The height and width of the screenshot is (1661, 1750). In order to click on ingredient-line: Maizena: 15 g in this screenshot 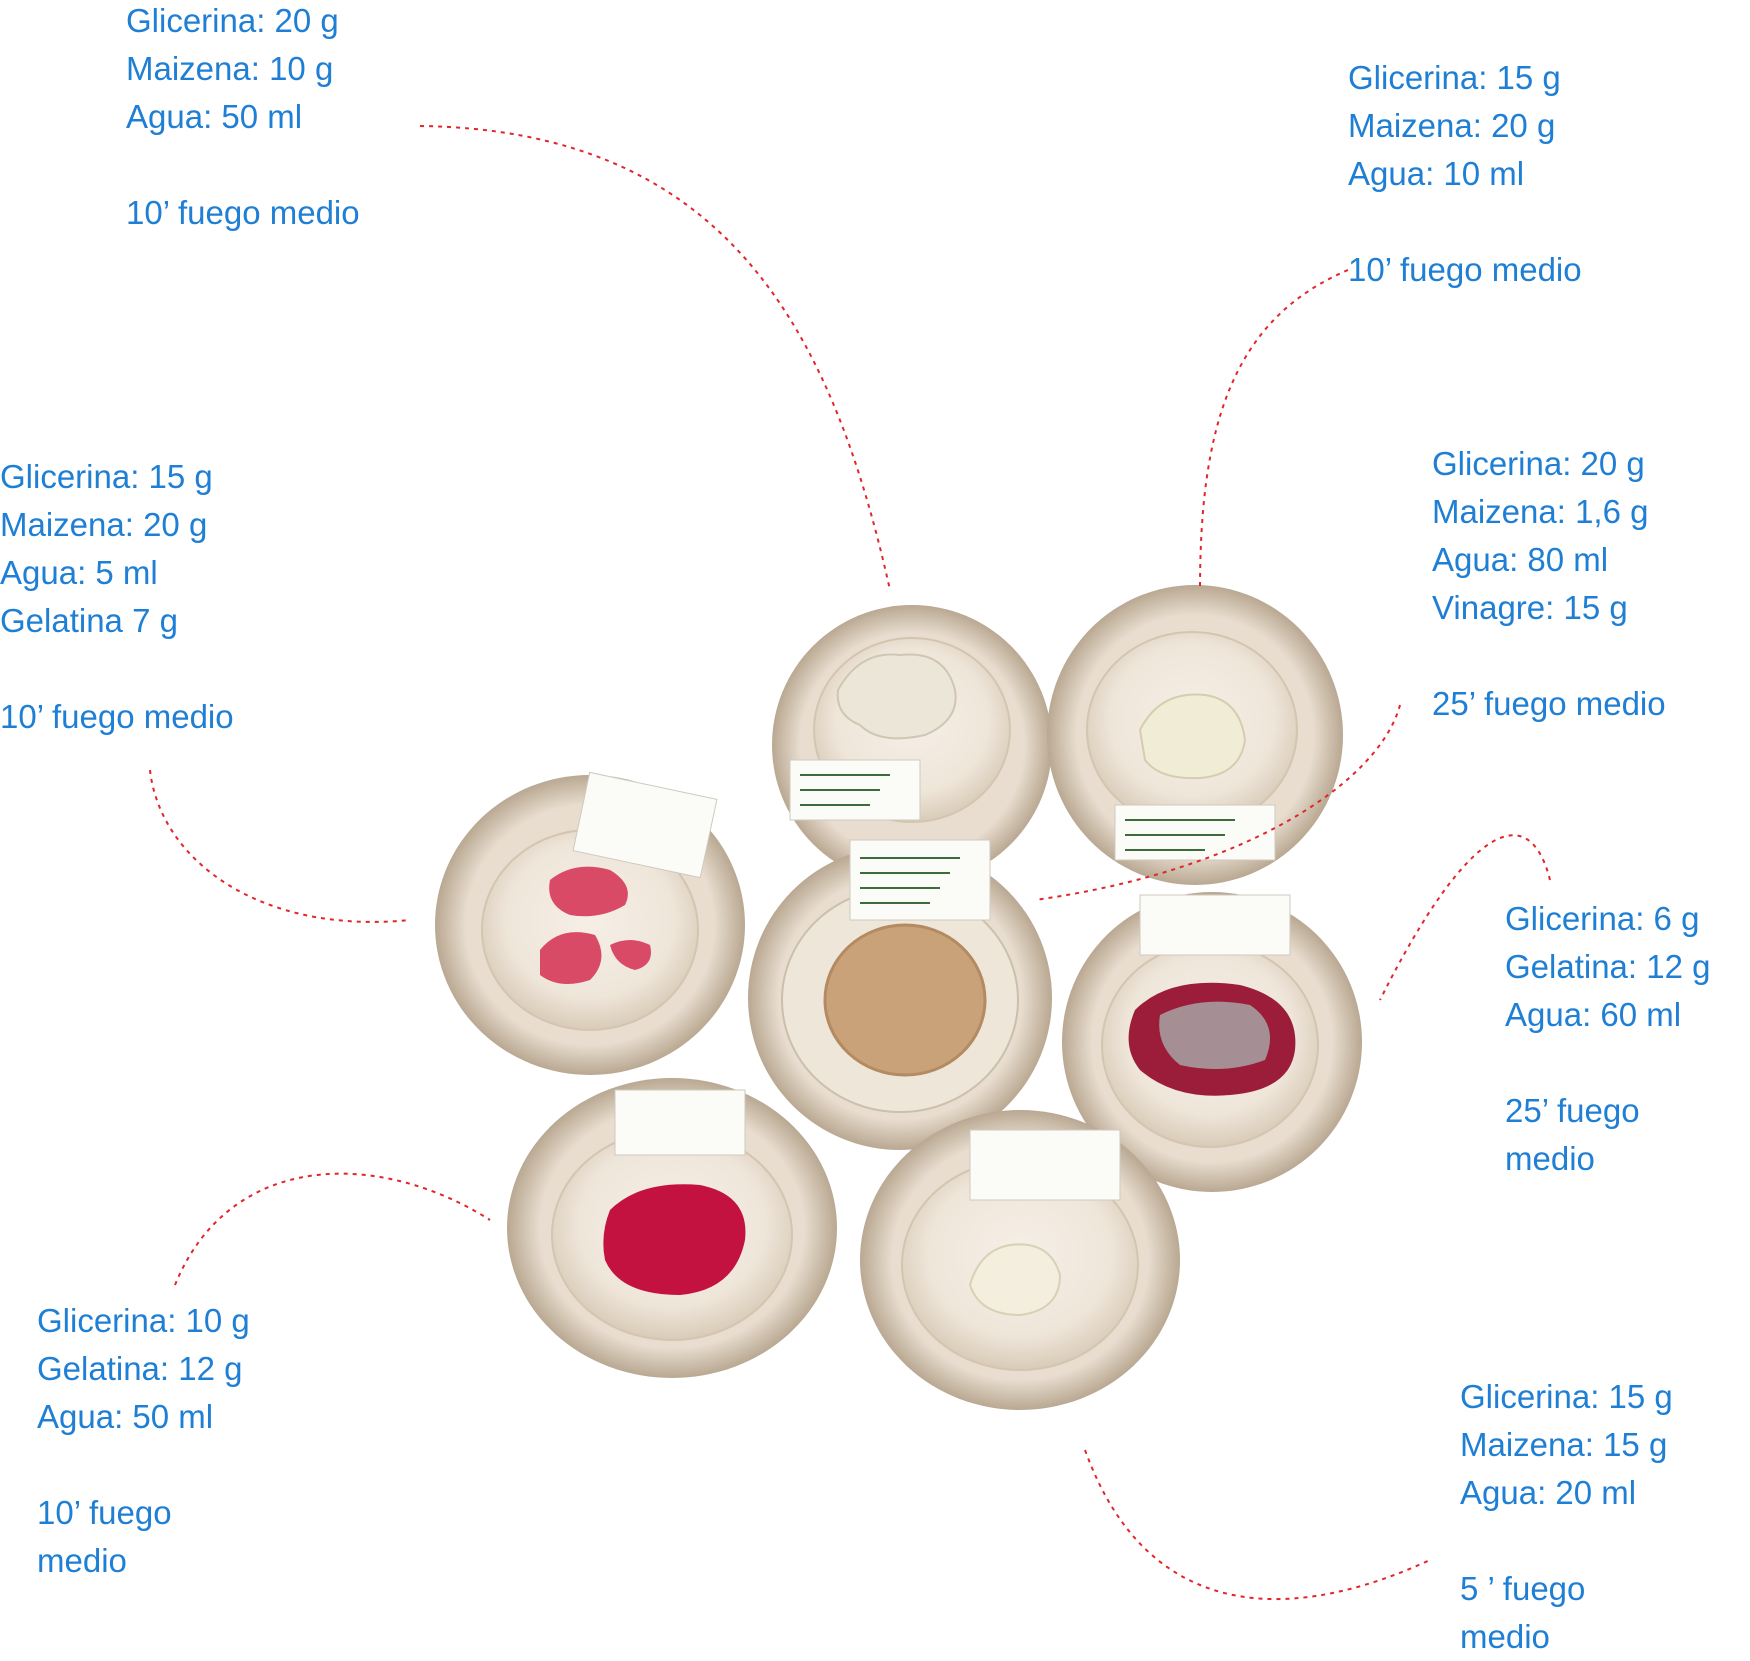, I will do `click(1564, 1444)`.